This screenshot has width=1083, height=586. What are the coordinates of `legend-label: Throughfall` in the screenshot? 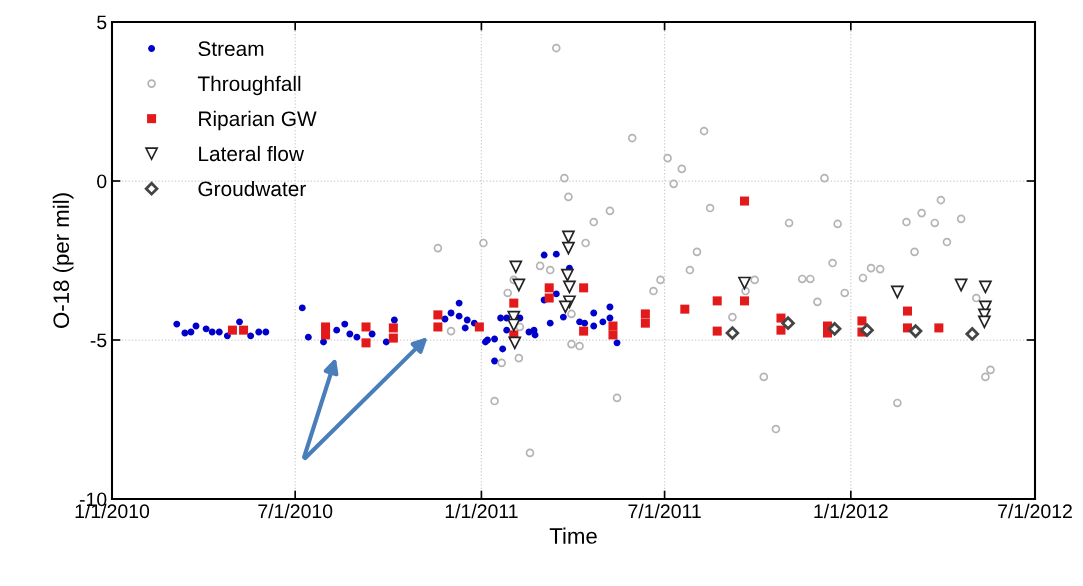 It's located at (249, 85).